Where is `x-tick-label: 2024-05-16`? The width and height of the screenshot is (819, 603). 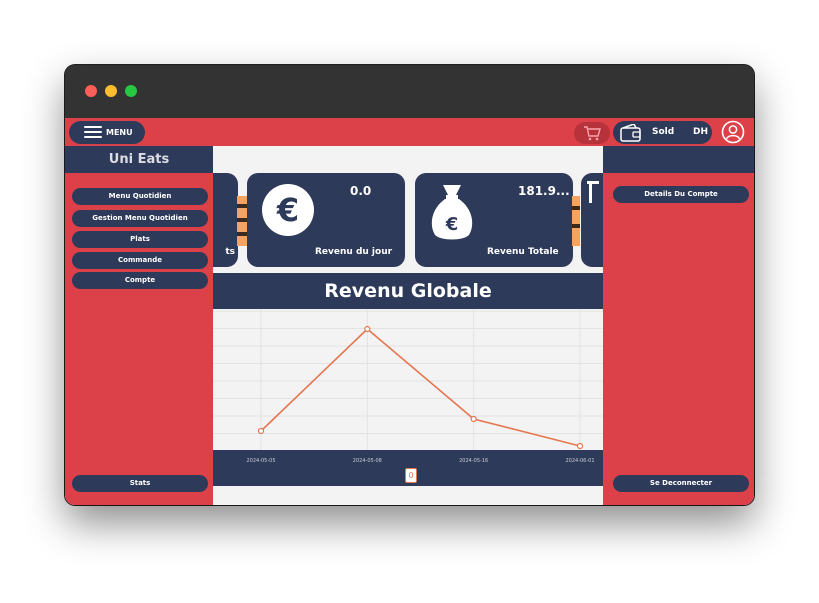
x-tick-label: 2024-05-16 is located at coordinates (473, 461).